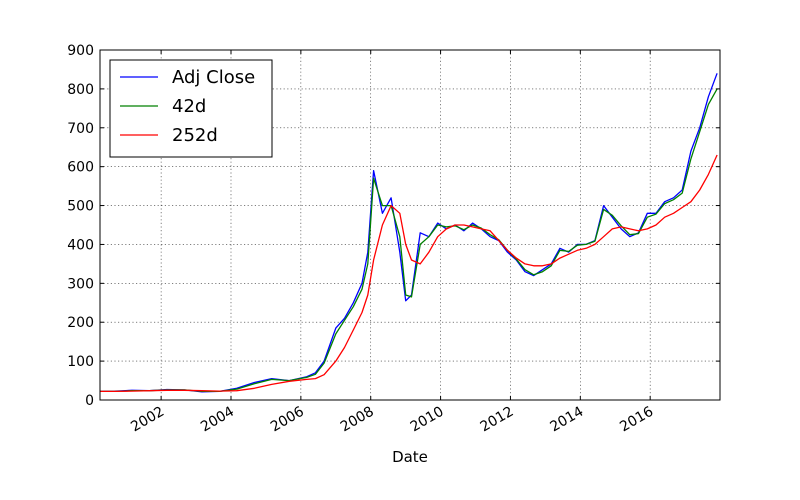 The width and height of the screenshot is (800, 500). What do you see at coordinates (80, 284) in the screenshot?
I see `y-tick-label: 300` at bounding box center [80, 284].